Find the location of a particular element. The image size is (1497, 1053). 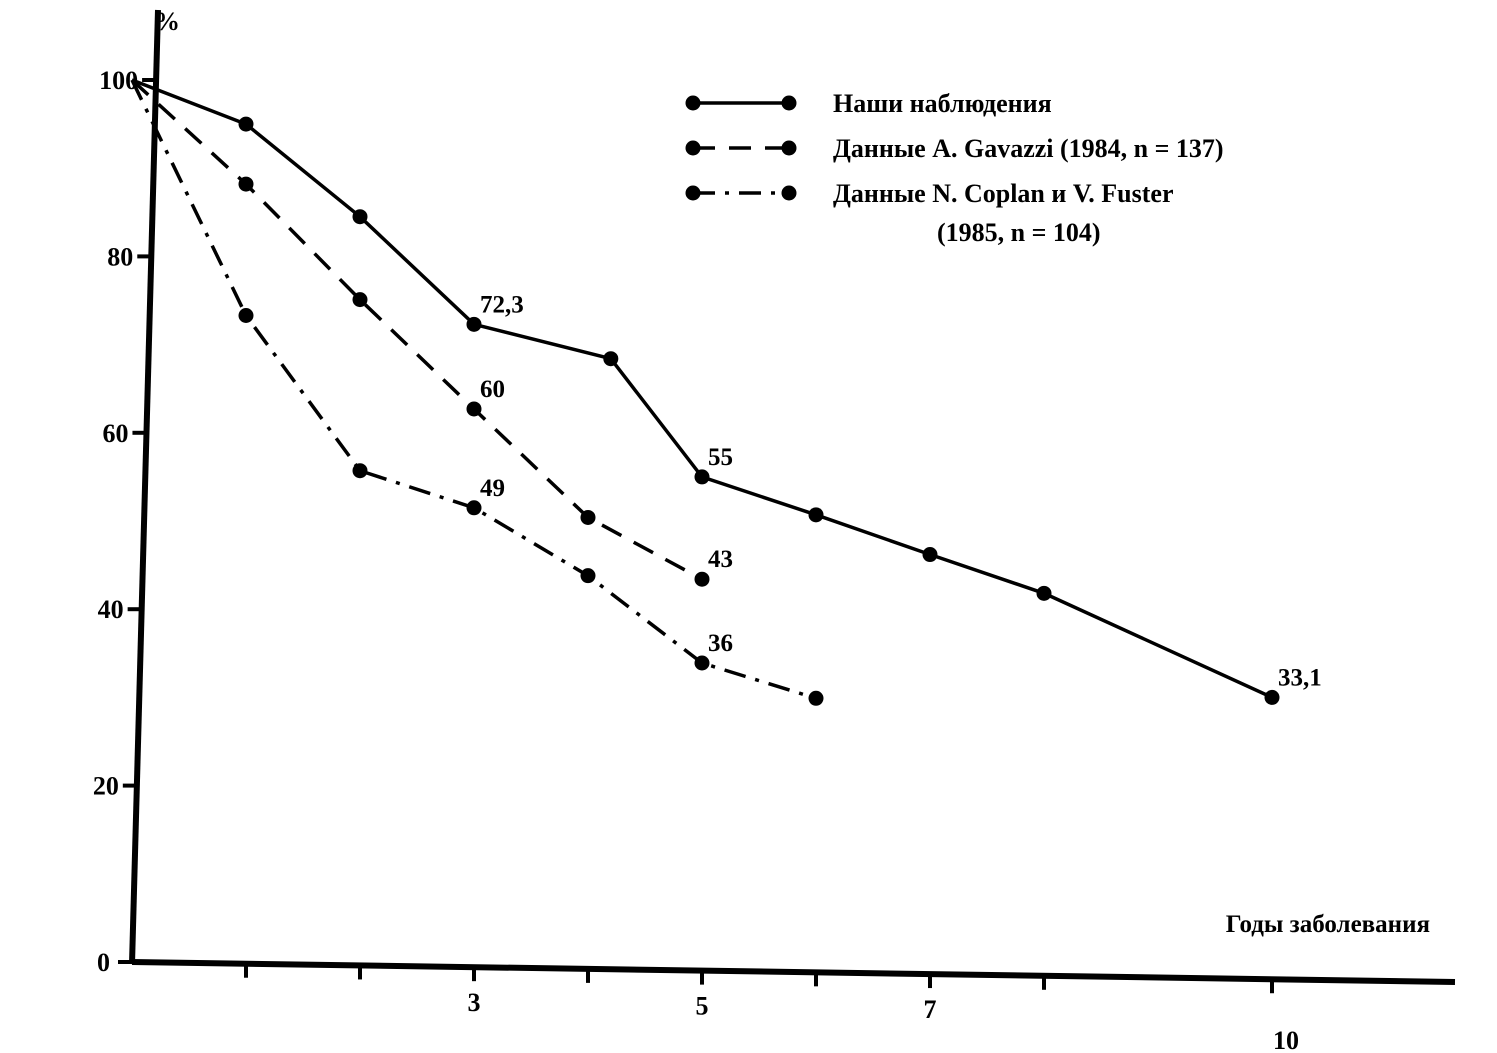

legend-label-1: Наши наблюдения is located at coordinates (942, 103).